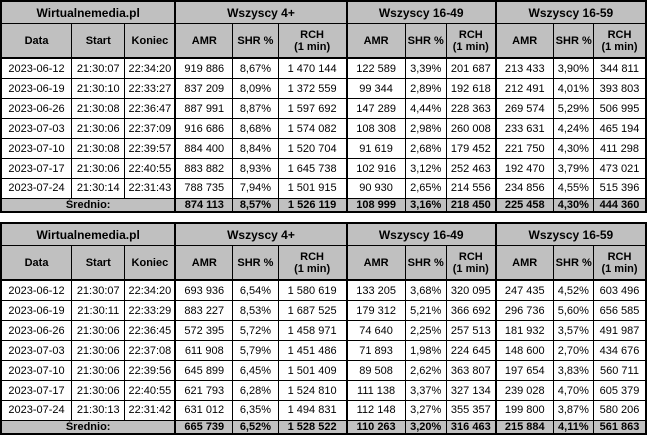  I want to click on table-cell: 22:36:47, so click(150, 109).